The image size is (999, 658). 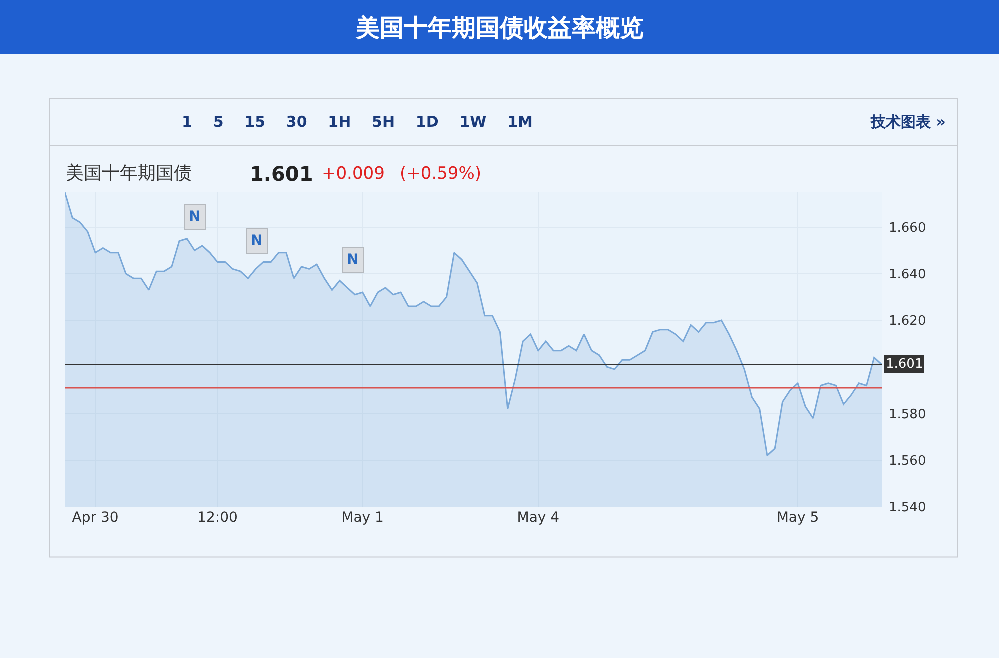 What do you see at coordinates (908, 122) in the screenshot?
I see `text: 技术图表 »` at bounding box center [908, 122].